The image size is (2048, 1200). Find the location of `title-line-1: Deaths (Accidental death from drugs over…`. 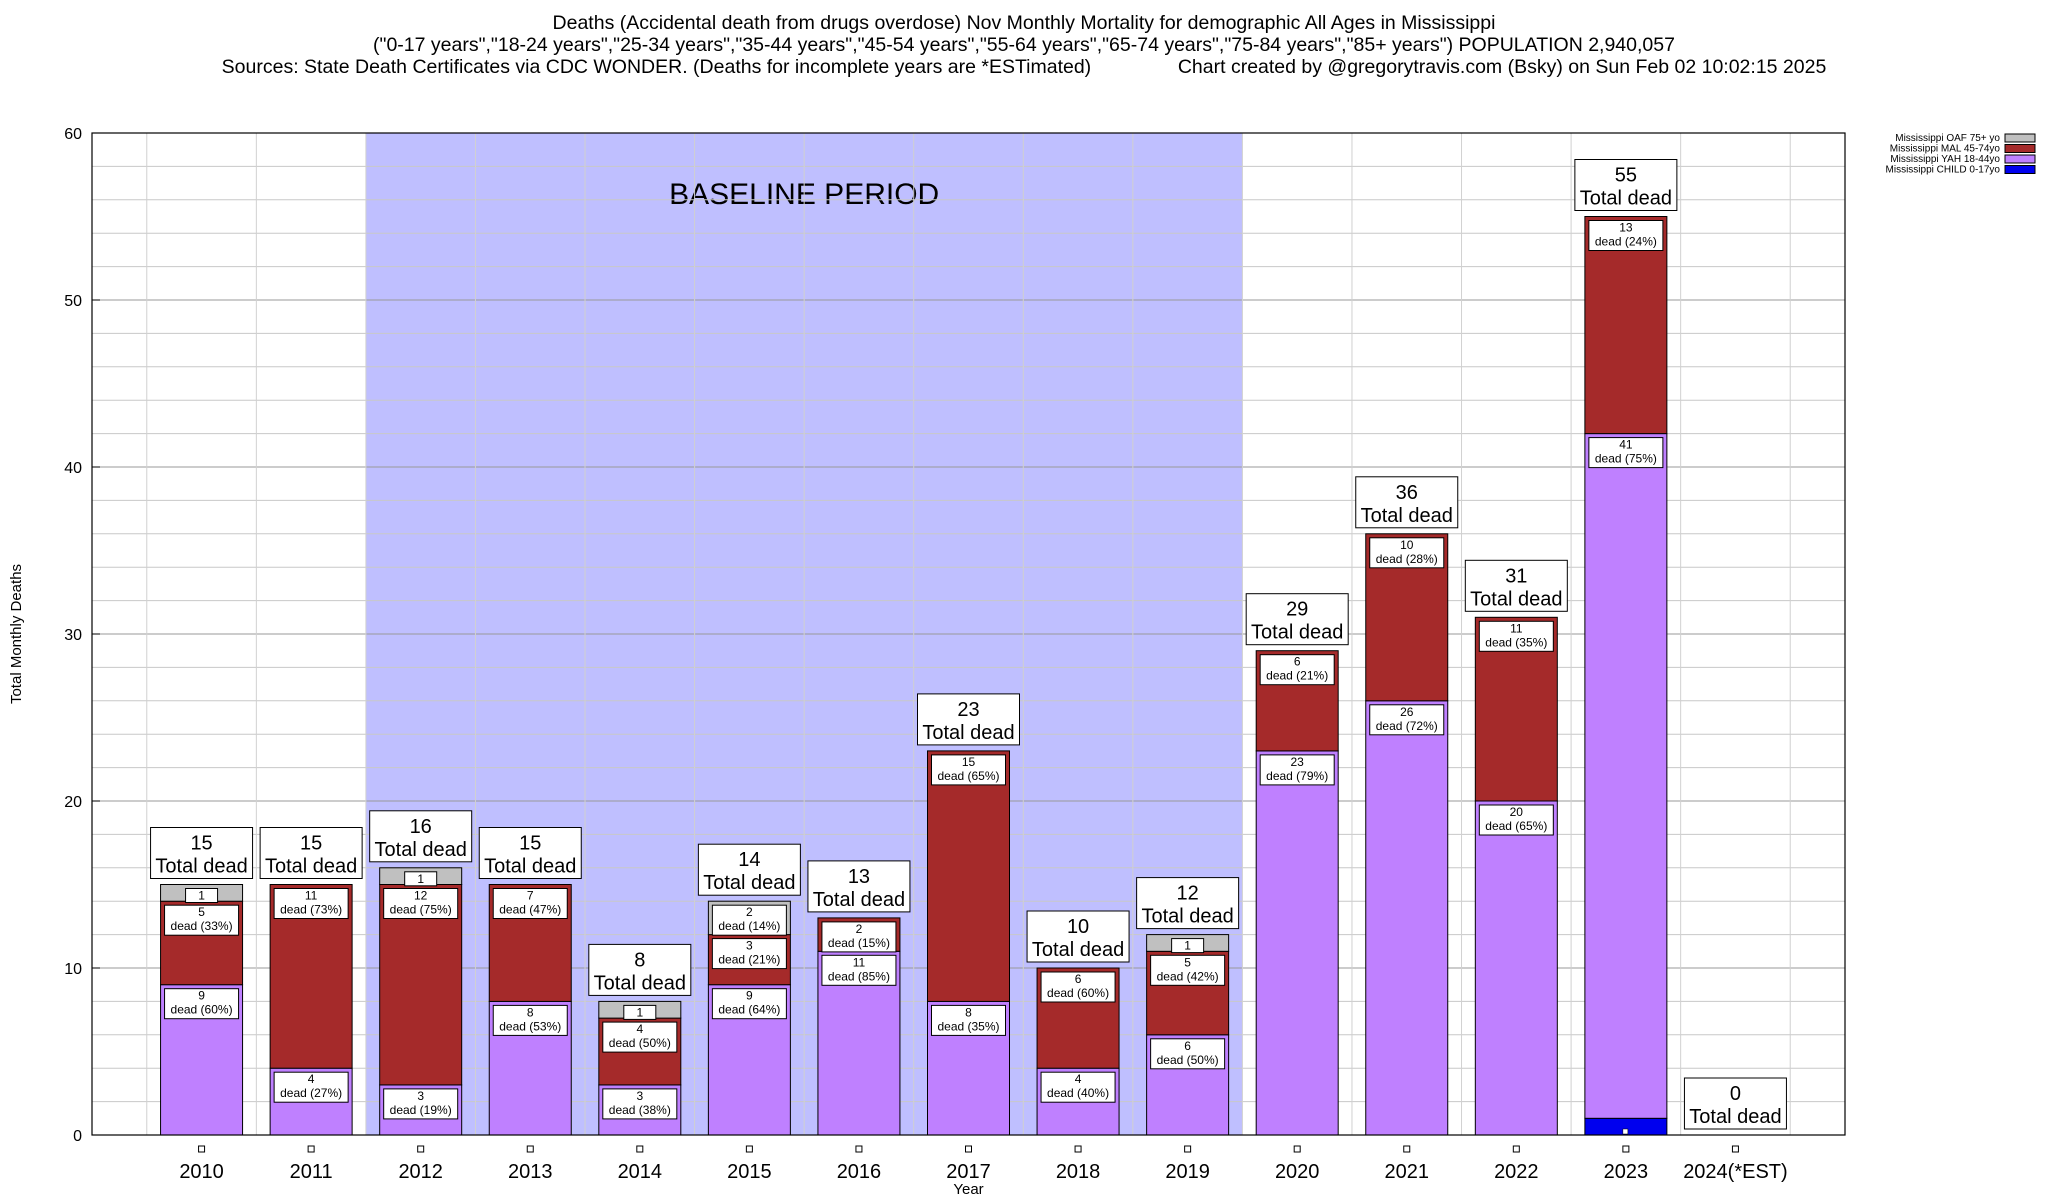

title-line-1: Deaths (Accidental death from drugs over… is located at coordinates (1024, 23).